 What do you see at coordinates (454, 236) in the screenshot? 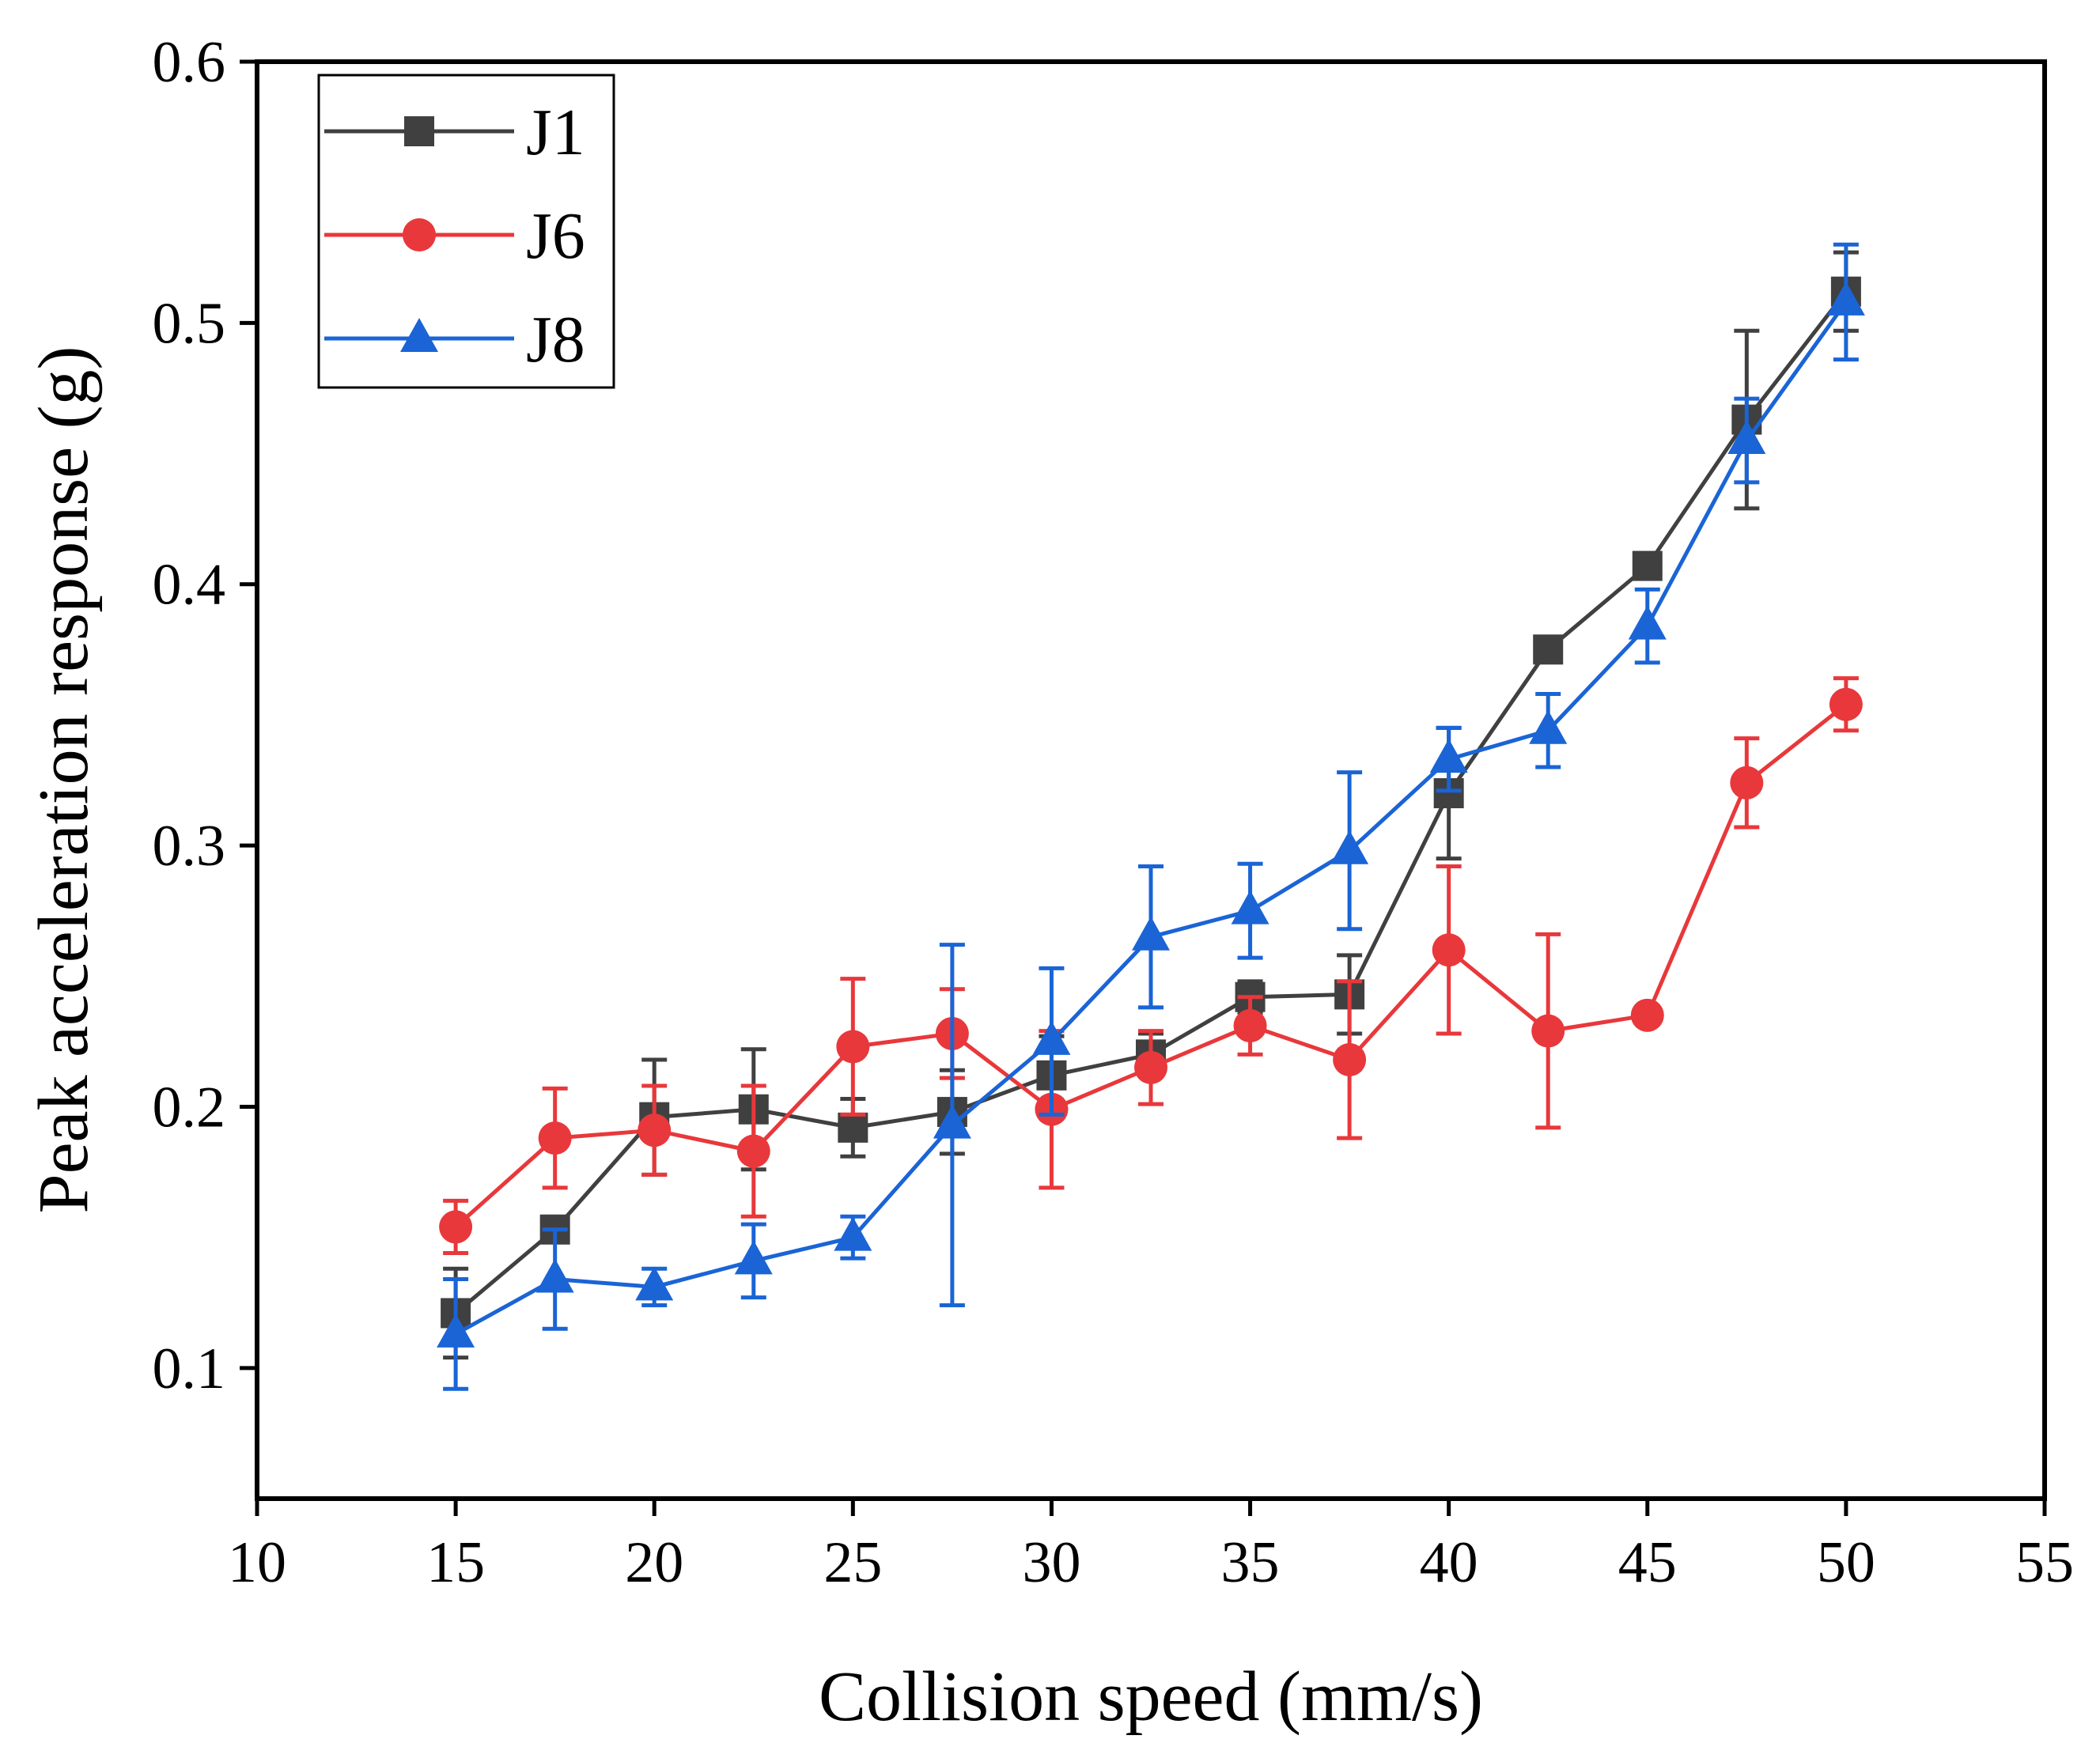
I see `legend-item-j6: J6` at bounding box center [454, 236].